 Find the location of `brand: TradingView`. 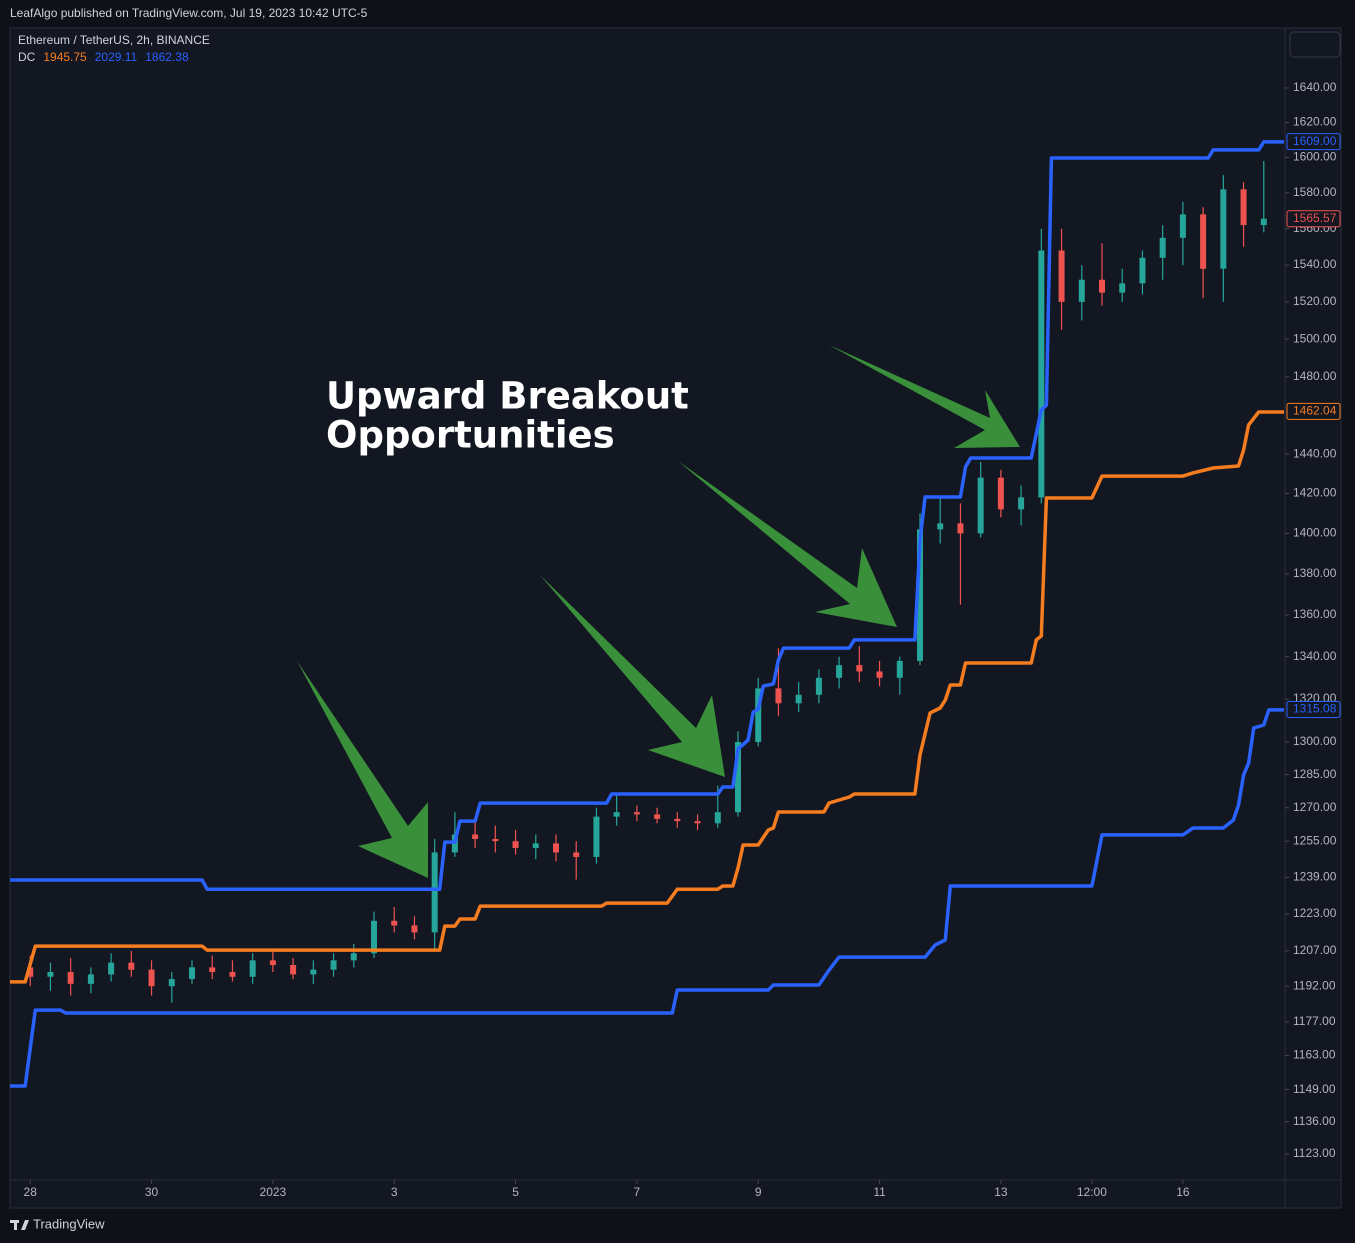

brand: TradingView is located at coordinates (69, 1223).